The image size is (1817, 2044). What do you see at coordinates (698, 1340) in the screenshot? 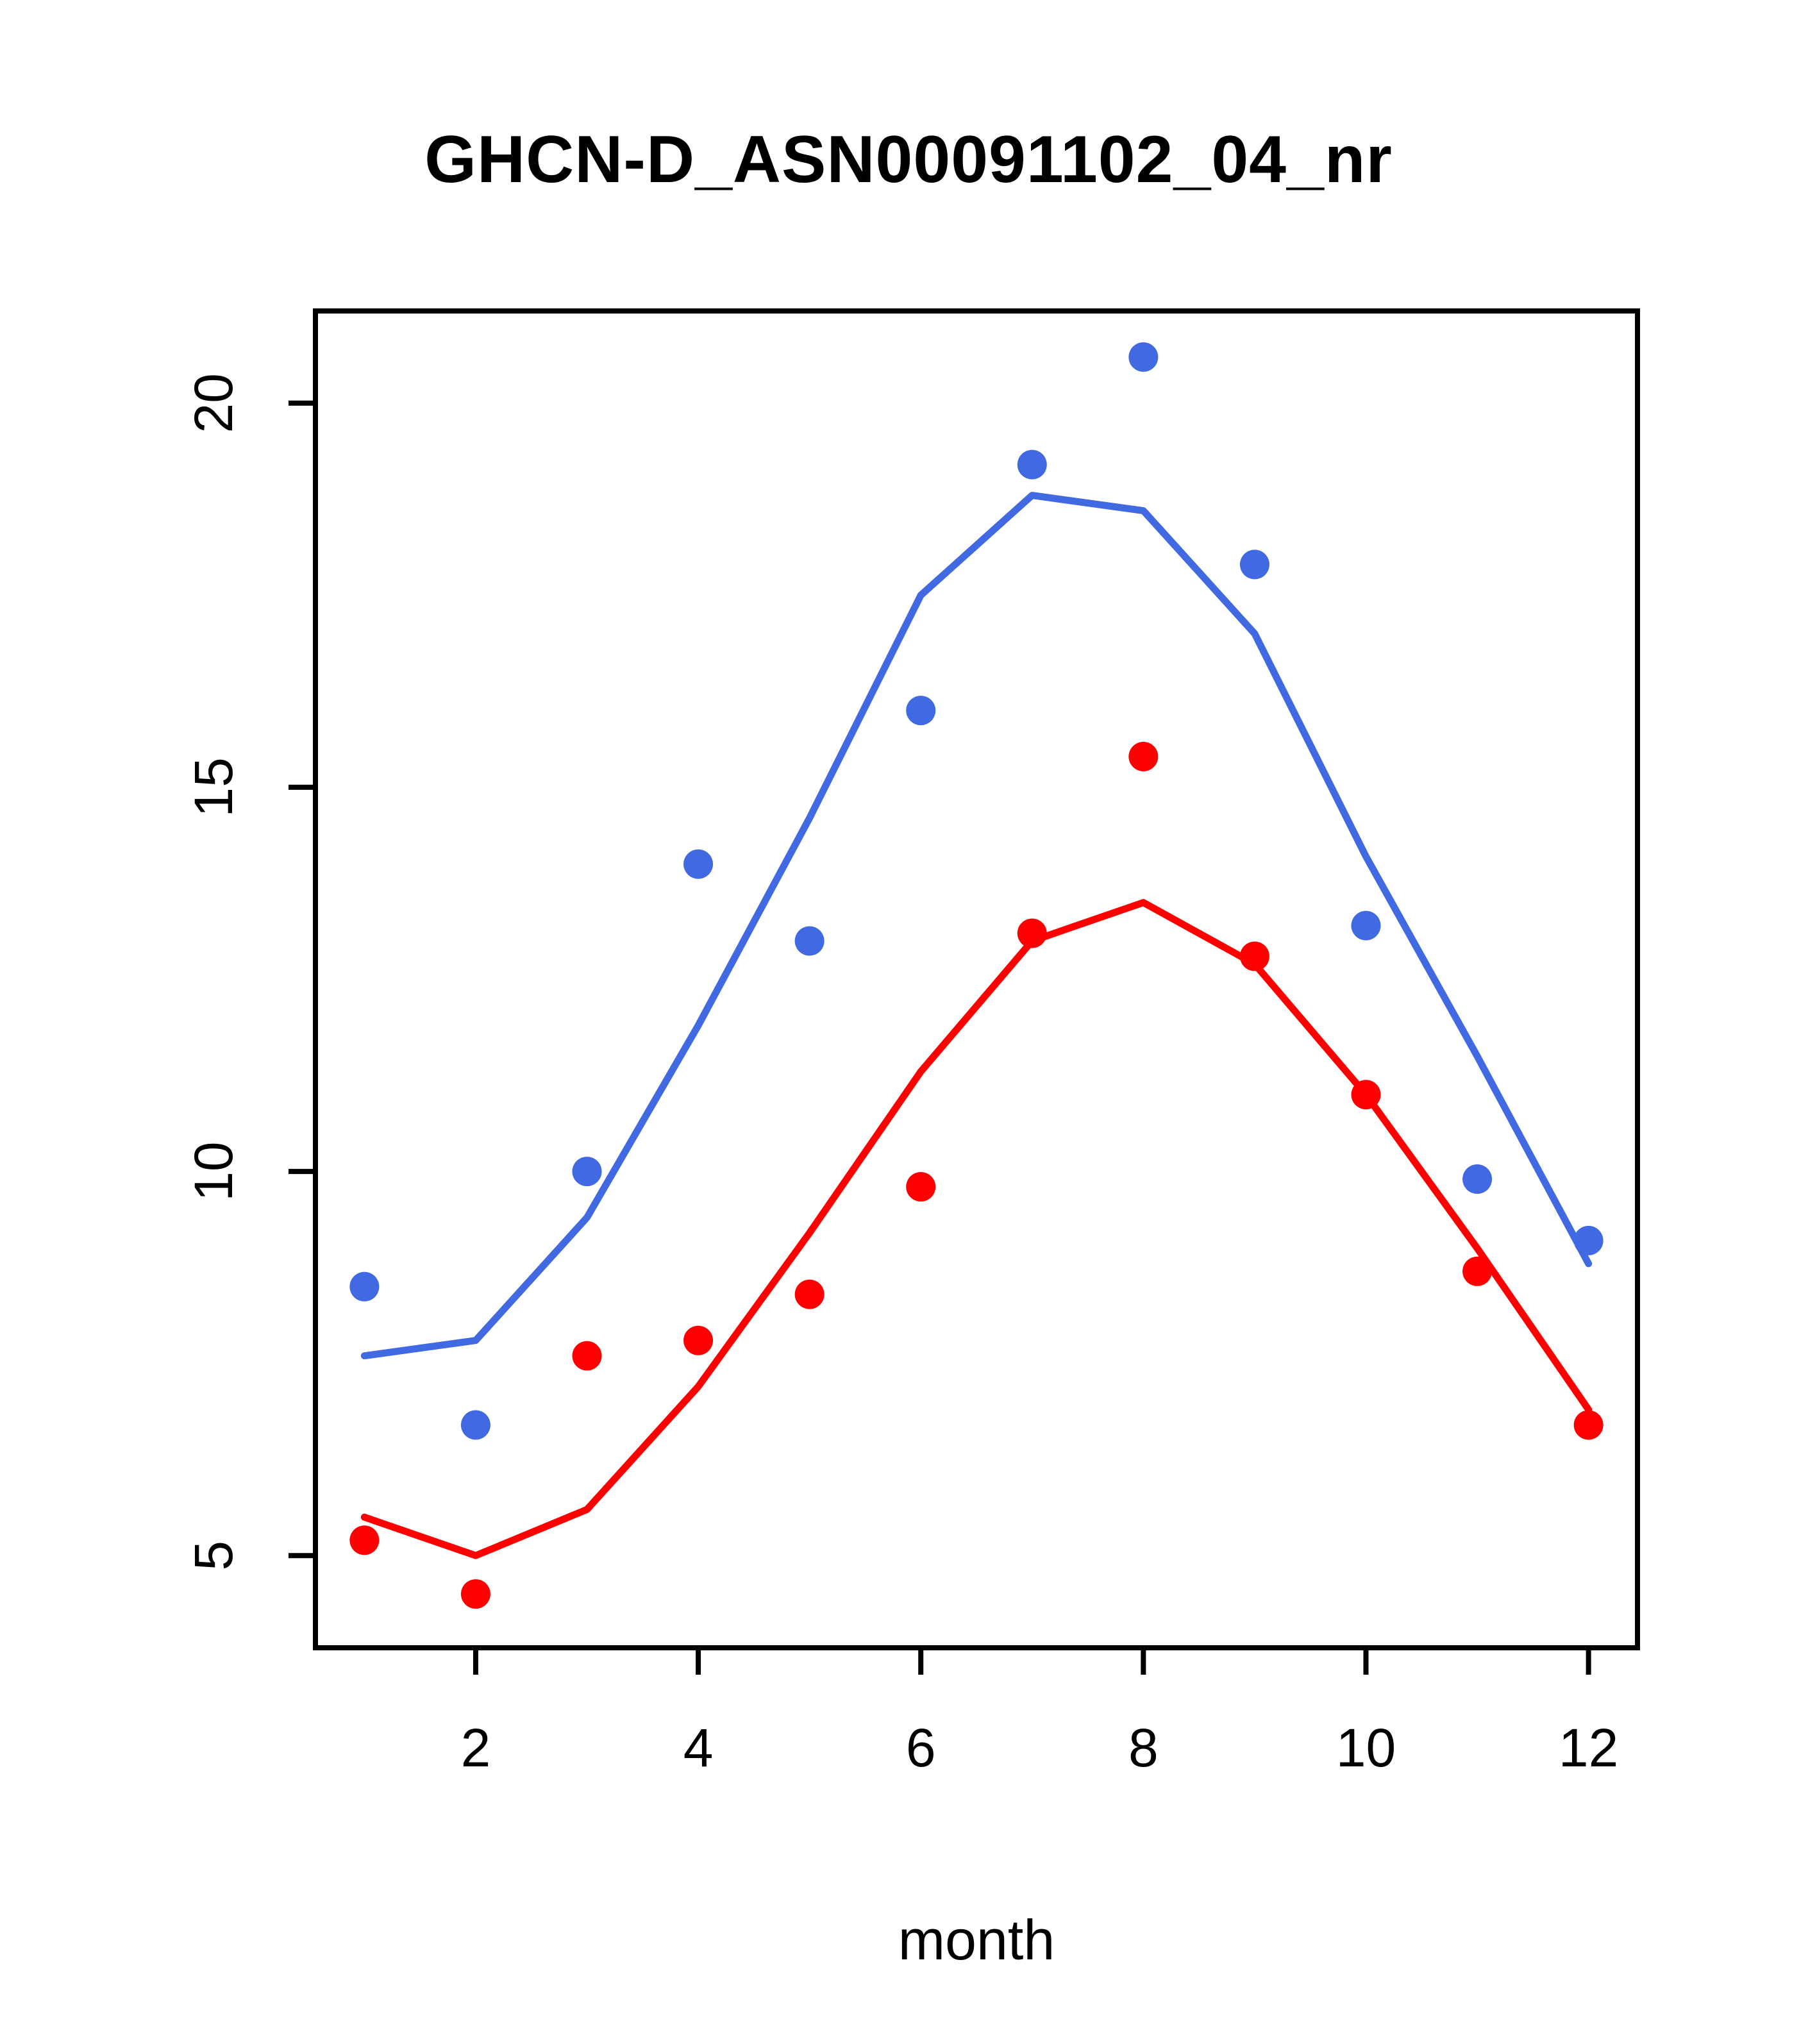
I see `point-red-points-monthly-m4` at bounding box center [698, 1340].